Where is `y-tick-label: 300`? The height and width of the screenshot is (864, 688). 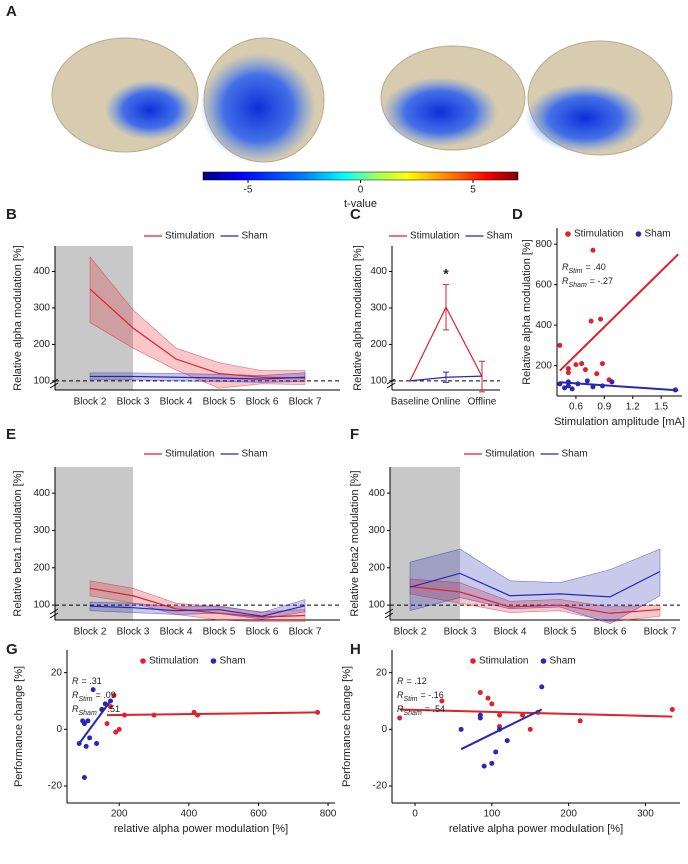
y-tick-label: 300 is located at coordinates (41, 308).